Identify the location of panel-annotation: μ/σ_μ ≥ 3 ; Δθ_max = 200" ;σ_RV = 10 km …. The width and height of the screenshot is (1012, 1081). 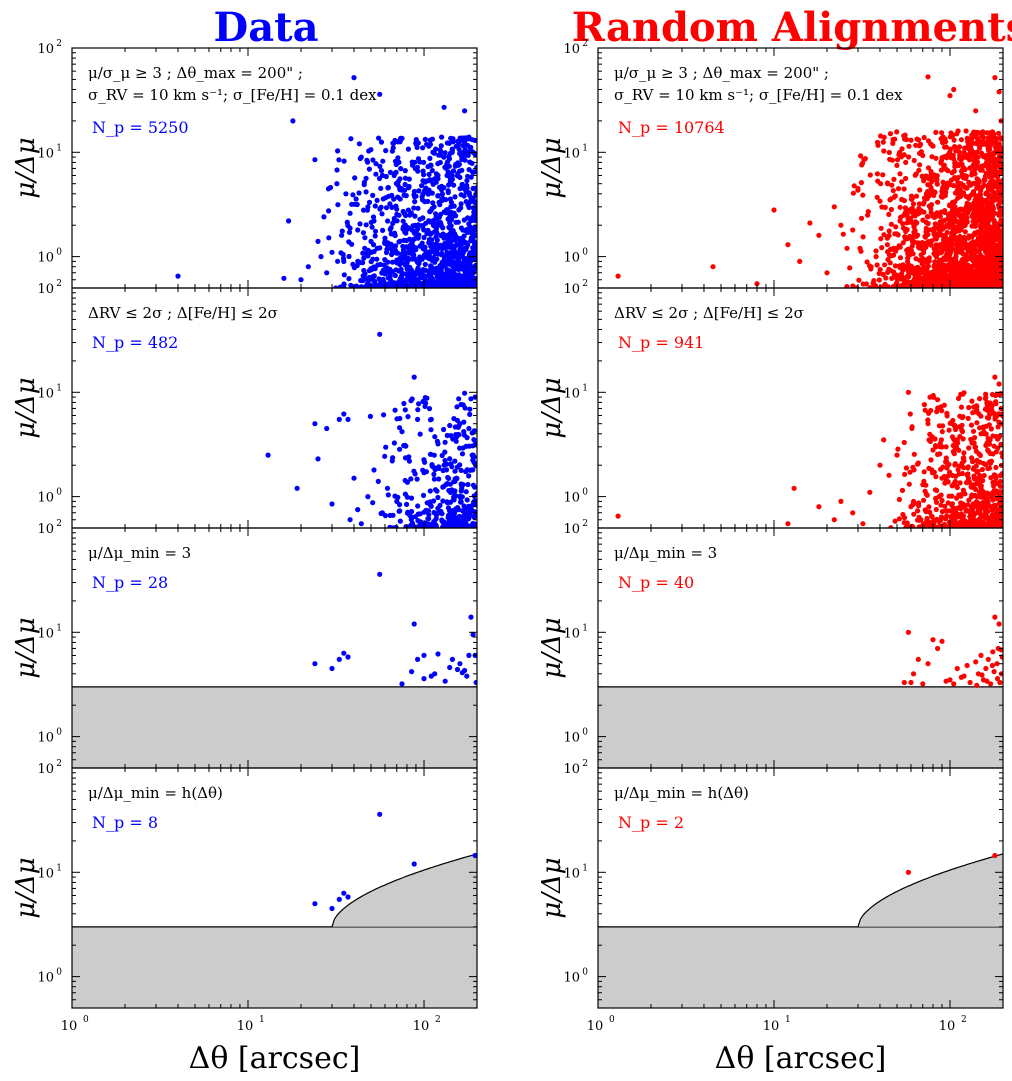
(232, 100).